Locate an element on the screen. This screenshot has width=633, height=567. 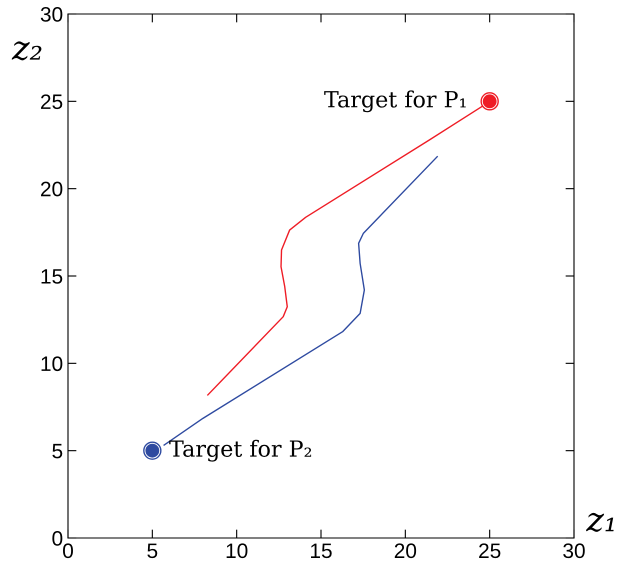
x-tick-label: 20 is located at coordinates (405, 550).